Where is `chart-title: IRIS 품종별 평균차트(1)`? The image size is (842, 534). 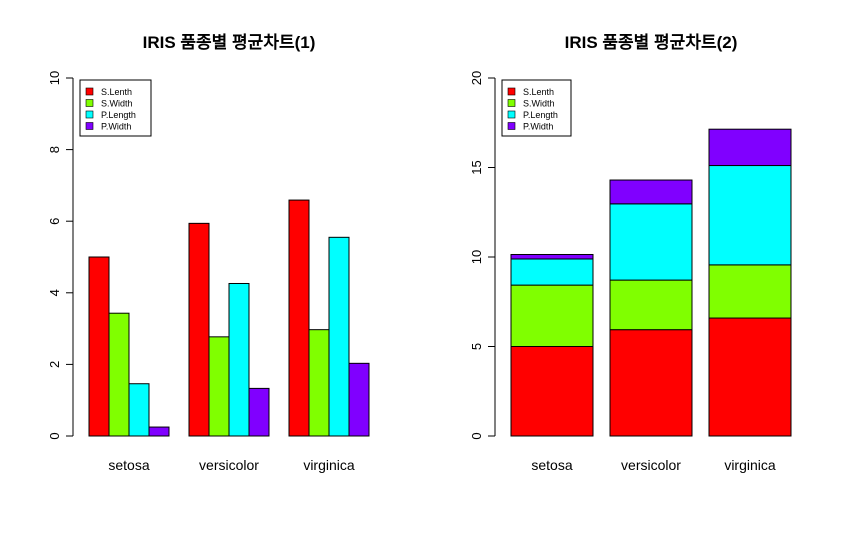
chart-title: IRIS 품종별 평균차트(1) is located at coordinates (229, 42).